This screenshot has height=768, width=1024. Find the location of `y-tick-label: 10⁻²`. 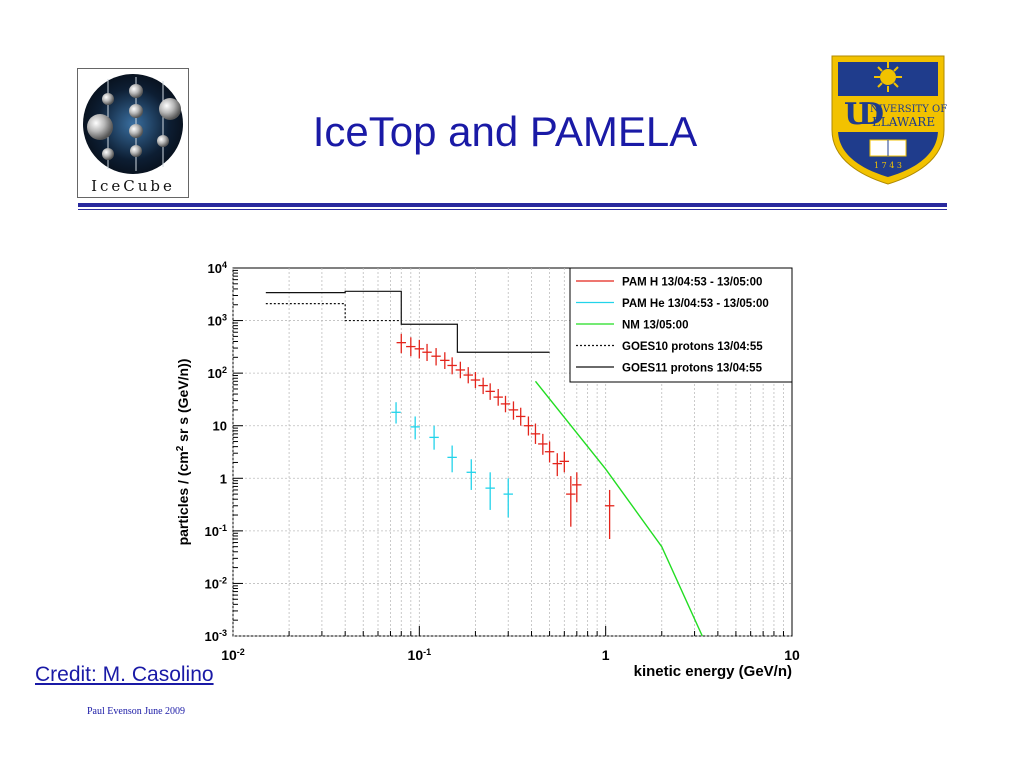

y-tick-label: 10⁻² is located at coordinates (216, 583).